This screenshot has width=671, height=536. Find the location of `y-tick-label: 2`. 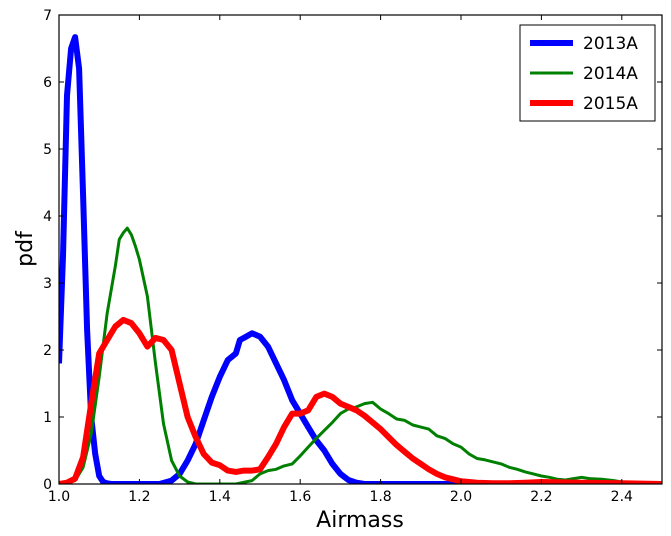

y-tick-label: 2 is located at coordinates (47, 351).